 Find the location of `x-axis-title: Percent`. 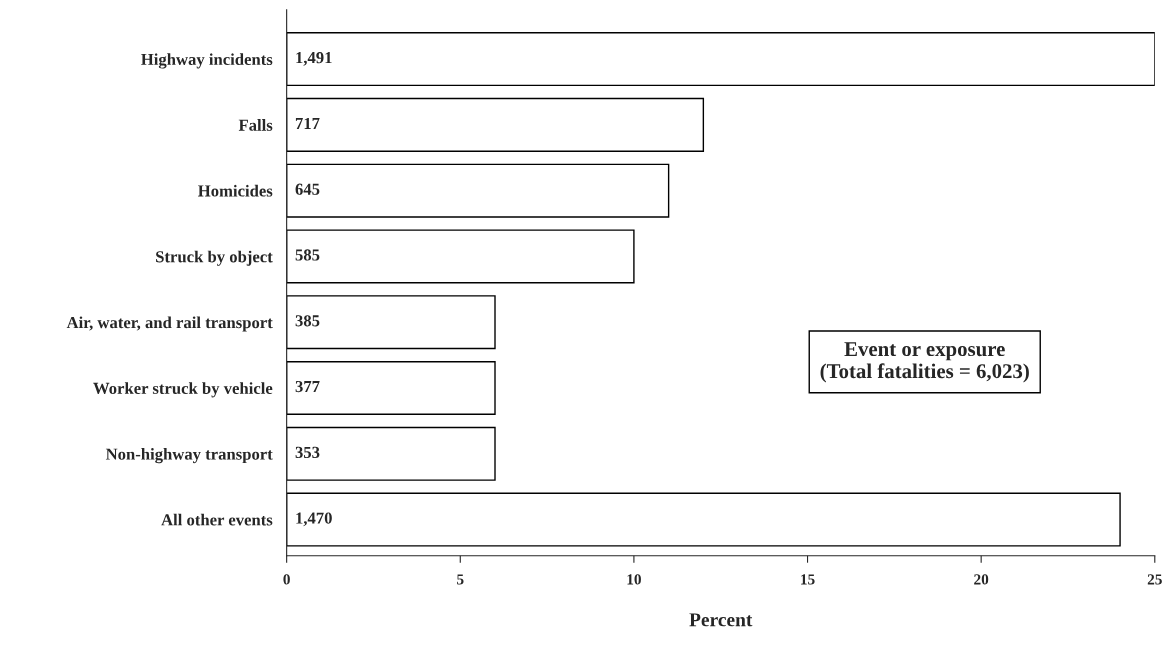

x-axis-title: Percent is located at coordinates (721, 620).